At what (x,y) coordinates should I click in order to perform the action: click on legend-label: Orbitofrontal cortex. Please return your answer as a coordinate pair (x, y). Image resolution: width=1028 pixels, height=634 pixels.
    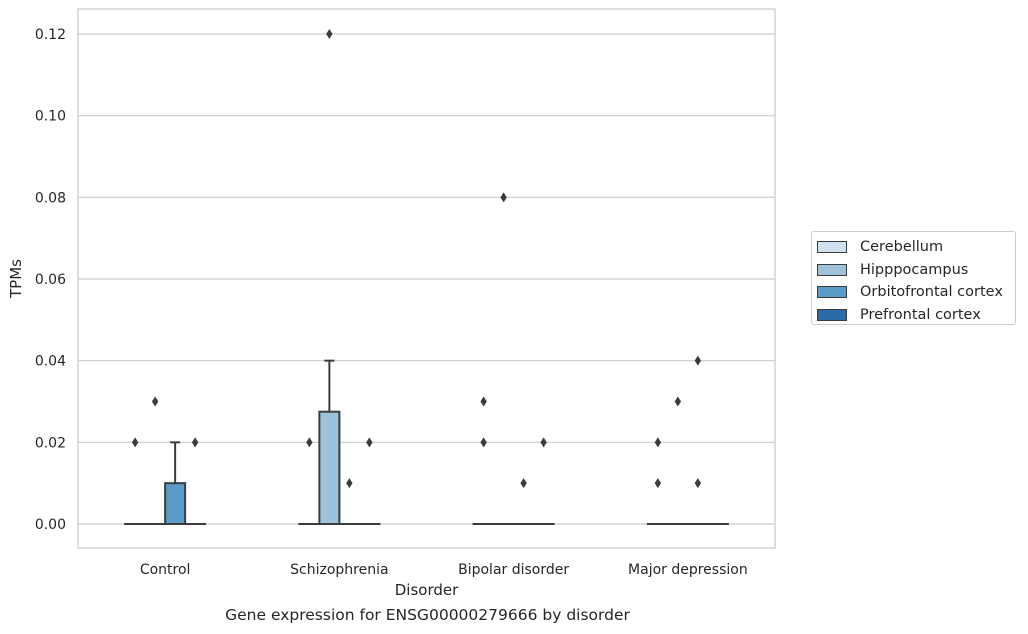
    Looking at the image, I should click on (931, 292).